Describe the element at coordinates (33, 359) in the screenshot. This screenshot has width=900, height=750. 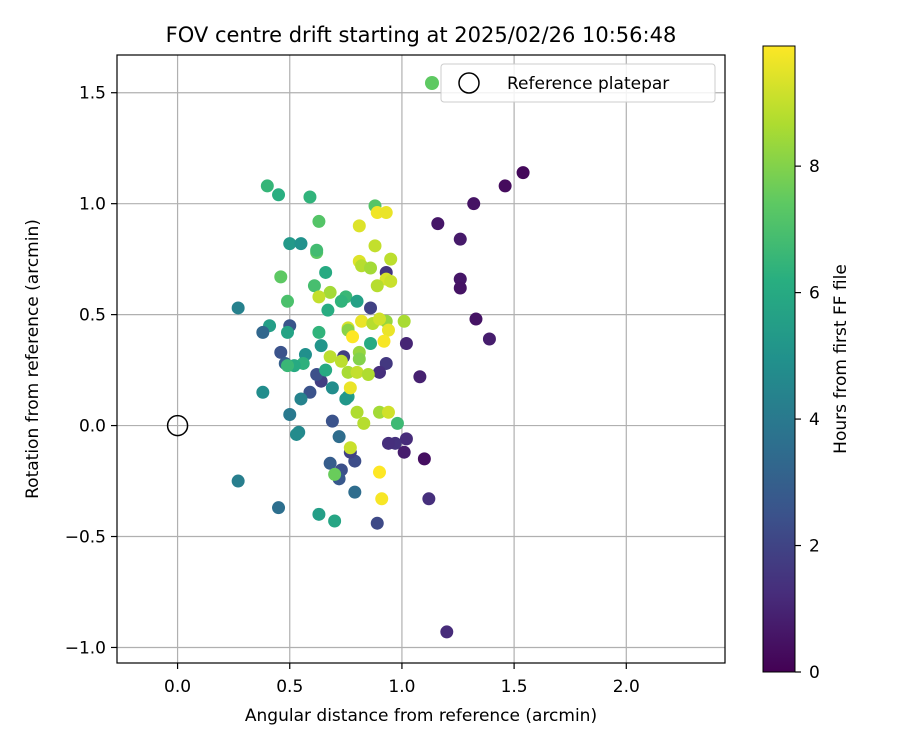
I see `y-axis-label: Rotation from reference (arcmin)` at that location.